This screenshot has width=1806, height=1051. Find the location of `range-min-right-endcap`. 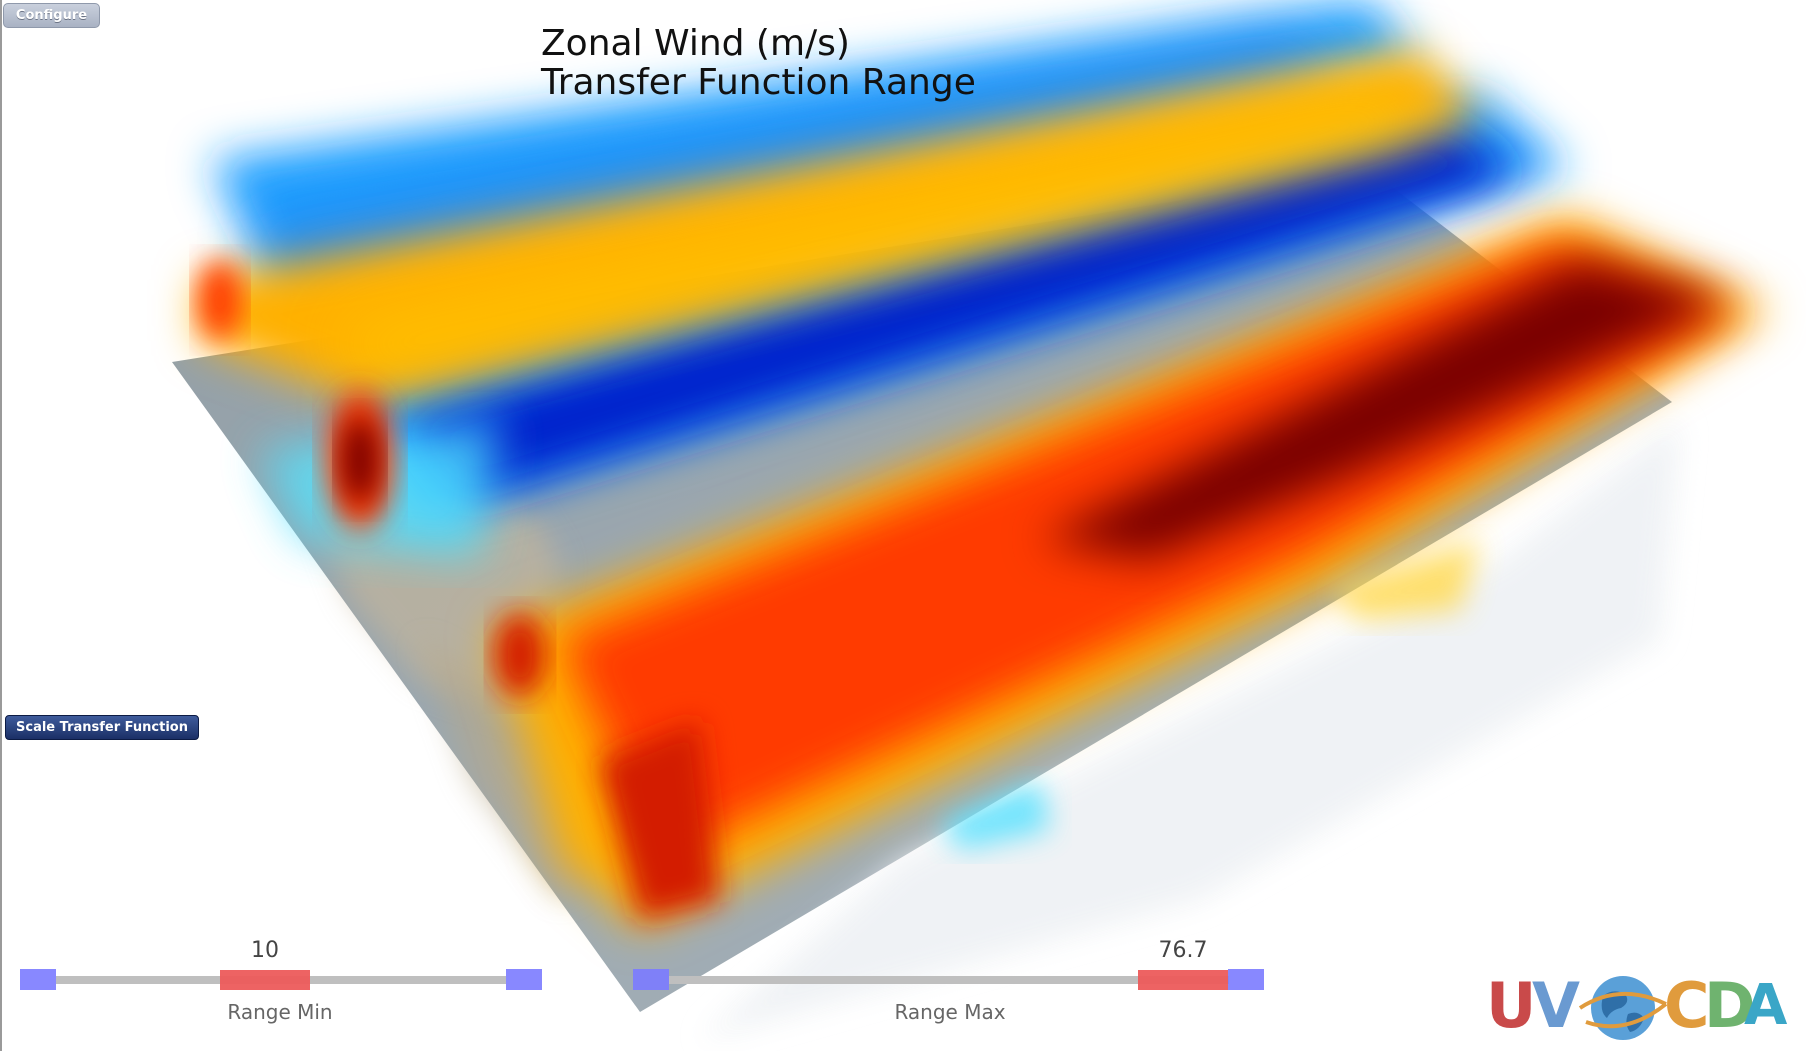

range-min-right-endcap is located at coordinates (524, 979).